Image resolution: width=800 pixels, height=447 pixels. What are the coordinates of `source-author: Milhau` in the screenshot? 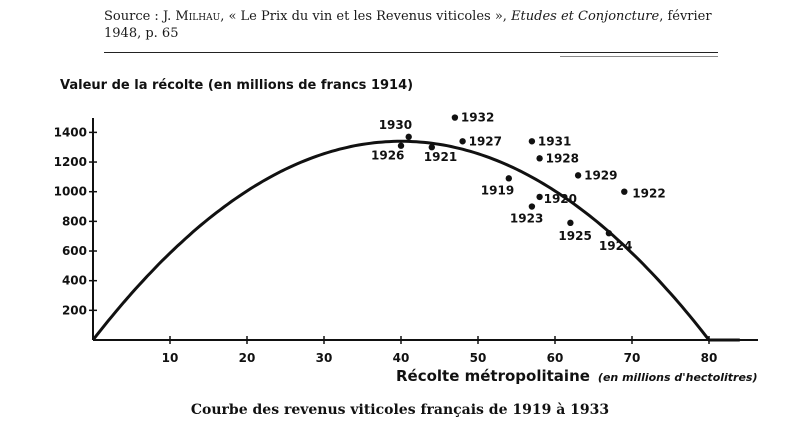 It's located at (198, 16).